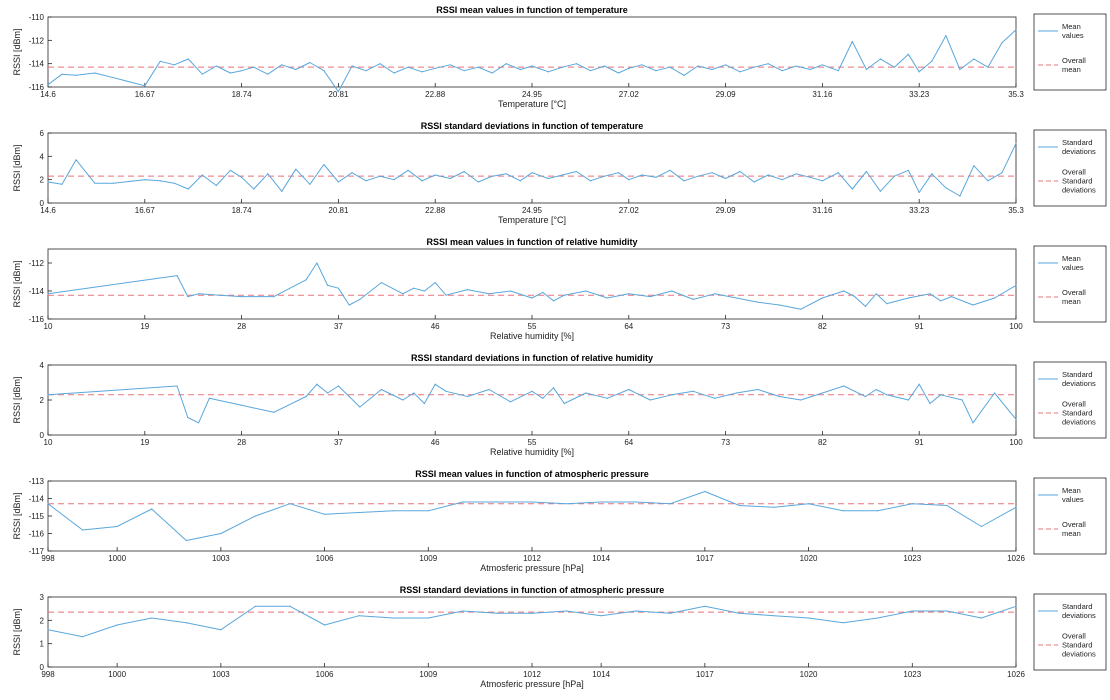 Image resolution: width=1110 pixels, height=700 pixels. What do you see at coordinates (338, 210) in the screenshot?
I see `x-tick-label: 20.81` at bounding box center [338, 210].